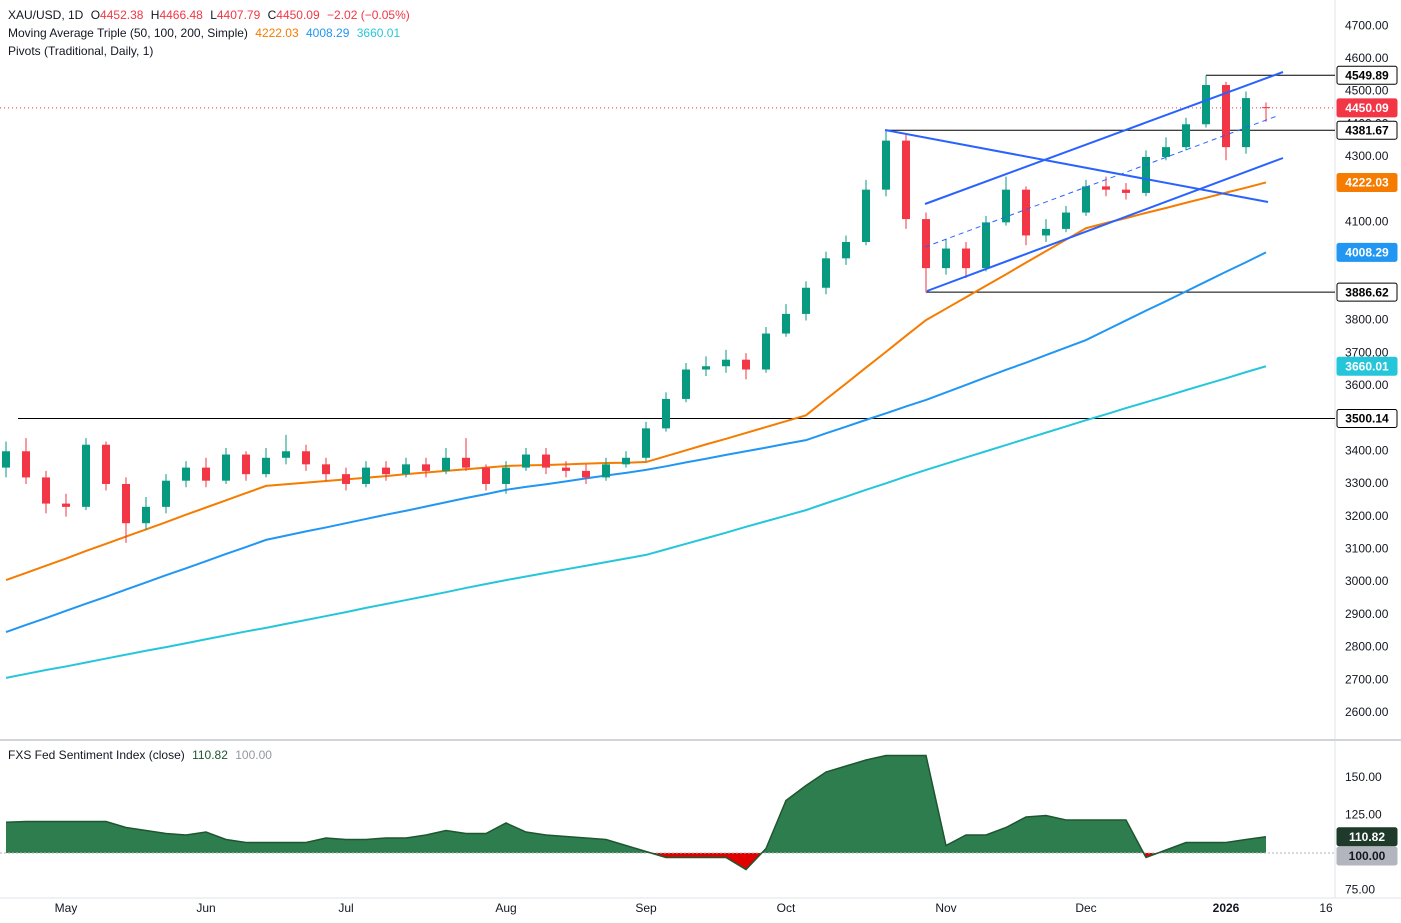 This screenshot has height=923, width=1401. I want to click on x-tick-label: Jun, so click(205, 908).